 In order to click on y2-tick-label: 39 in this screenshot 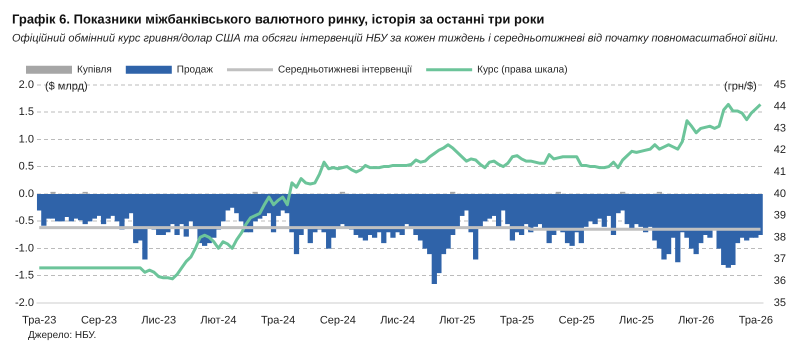, I will do `click(780, 216)`.